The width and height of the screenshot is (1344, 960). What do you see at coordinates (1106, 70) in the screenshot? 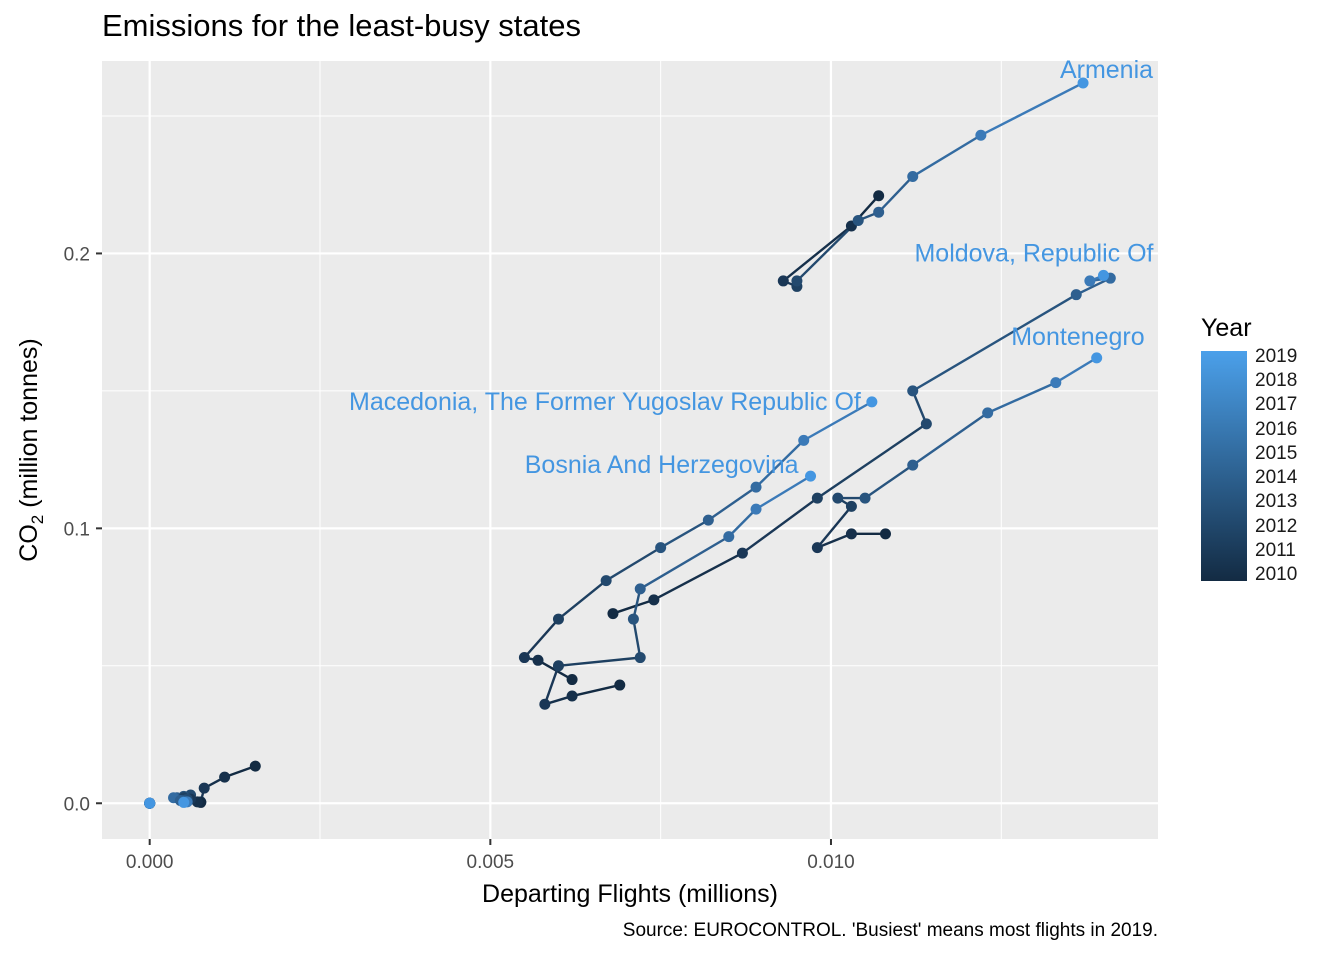
I see `series-label: Armenia` at bounding box center [1106, 70].